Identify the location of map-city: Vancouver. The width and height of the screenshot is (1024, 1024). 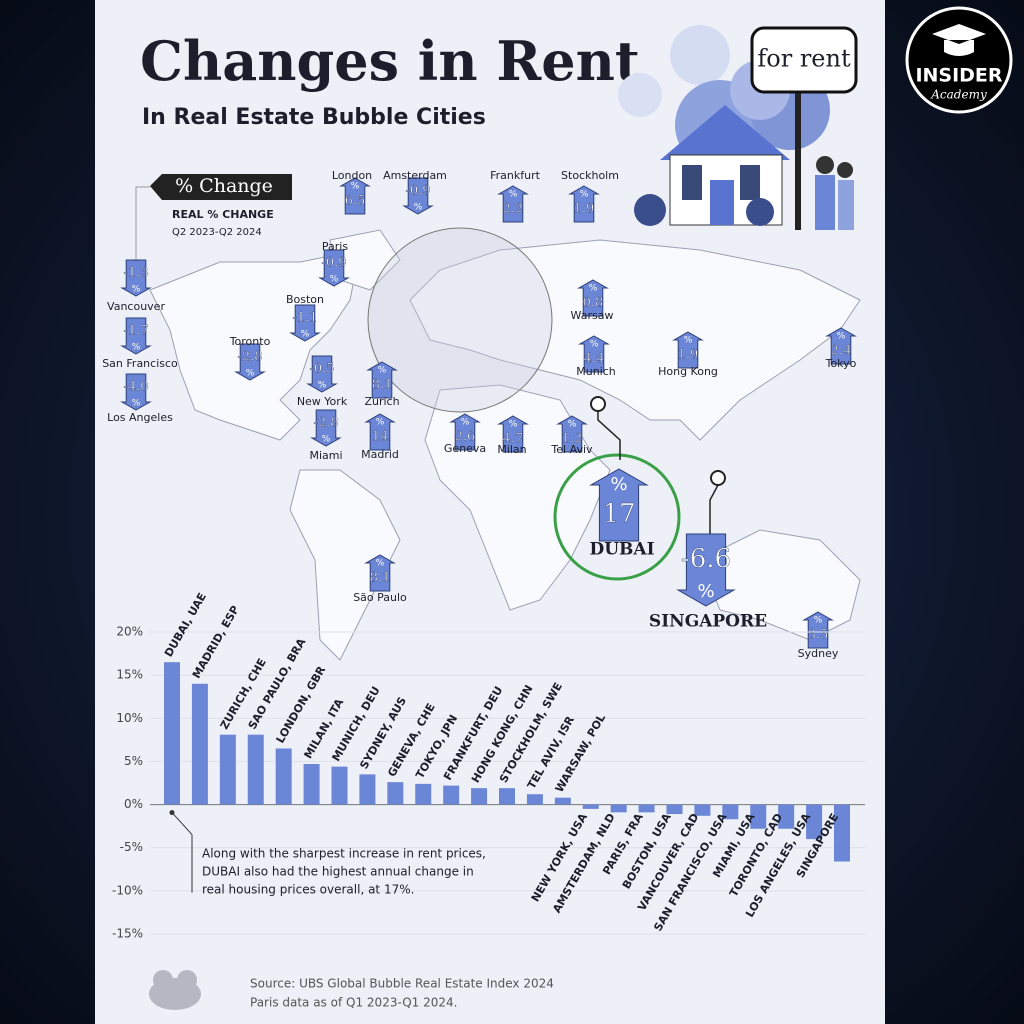
(136, 306).